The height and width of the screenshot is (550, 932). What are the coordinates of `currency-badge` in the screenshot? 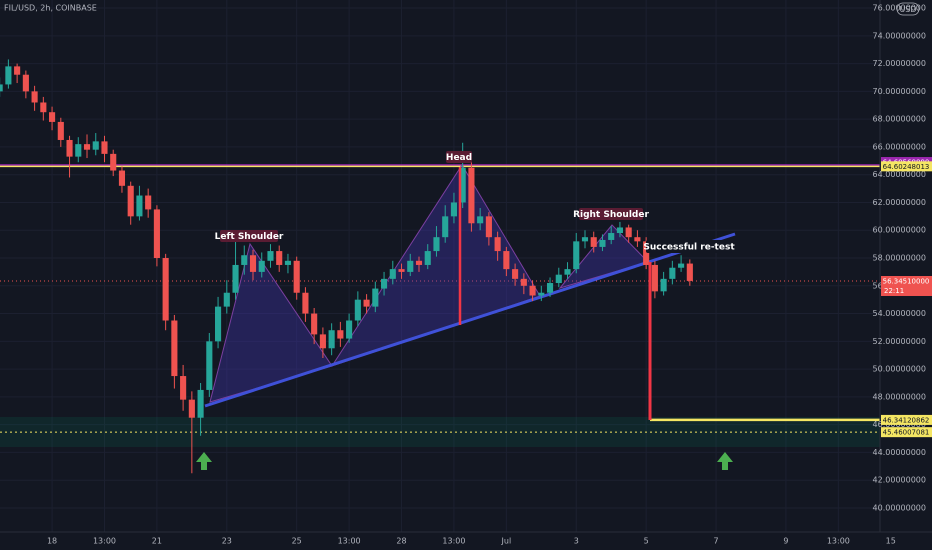 It's located at (908, 9).